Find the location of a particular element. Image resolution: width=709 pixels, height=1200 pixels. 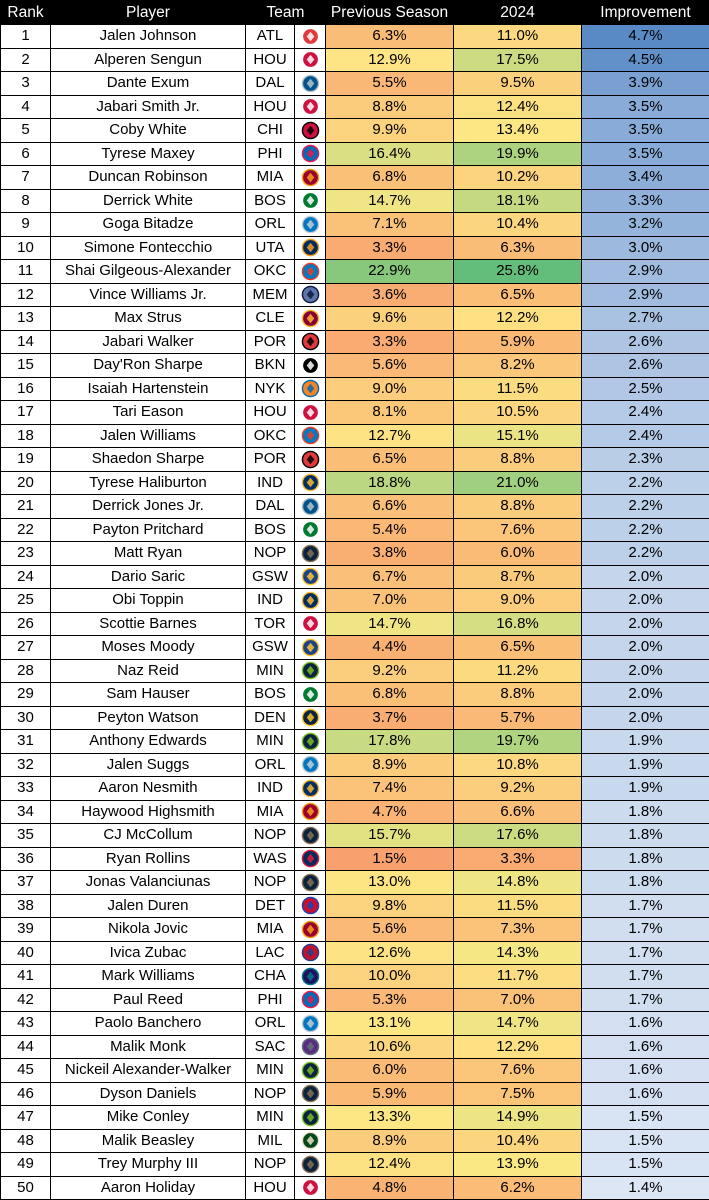

season-2024-cell: 9.5% is located at coordinates (517, 83).